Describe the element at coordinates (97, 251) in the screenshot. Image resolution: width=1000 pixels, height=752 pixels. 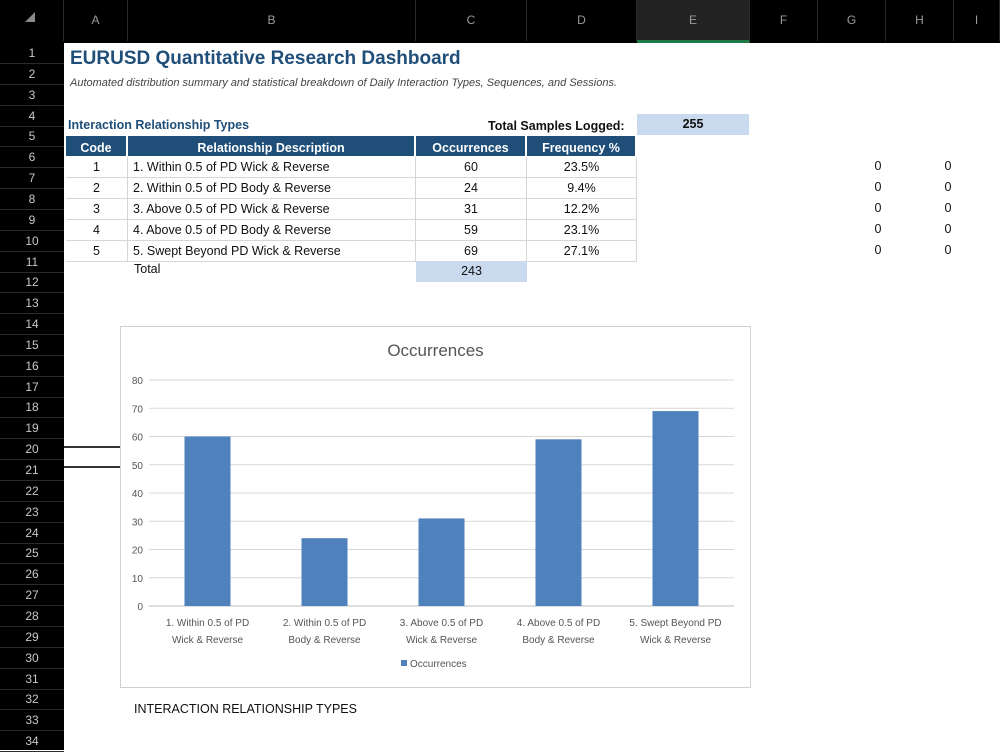
I see `table-cell-code: 5` at that location.